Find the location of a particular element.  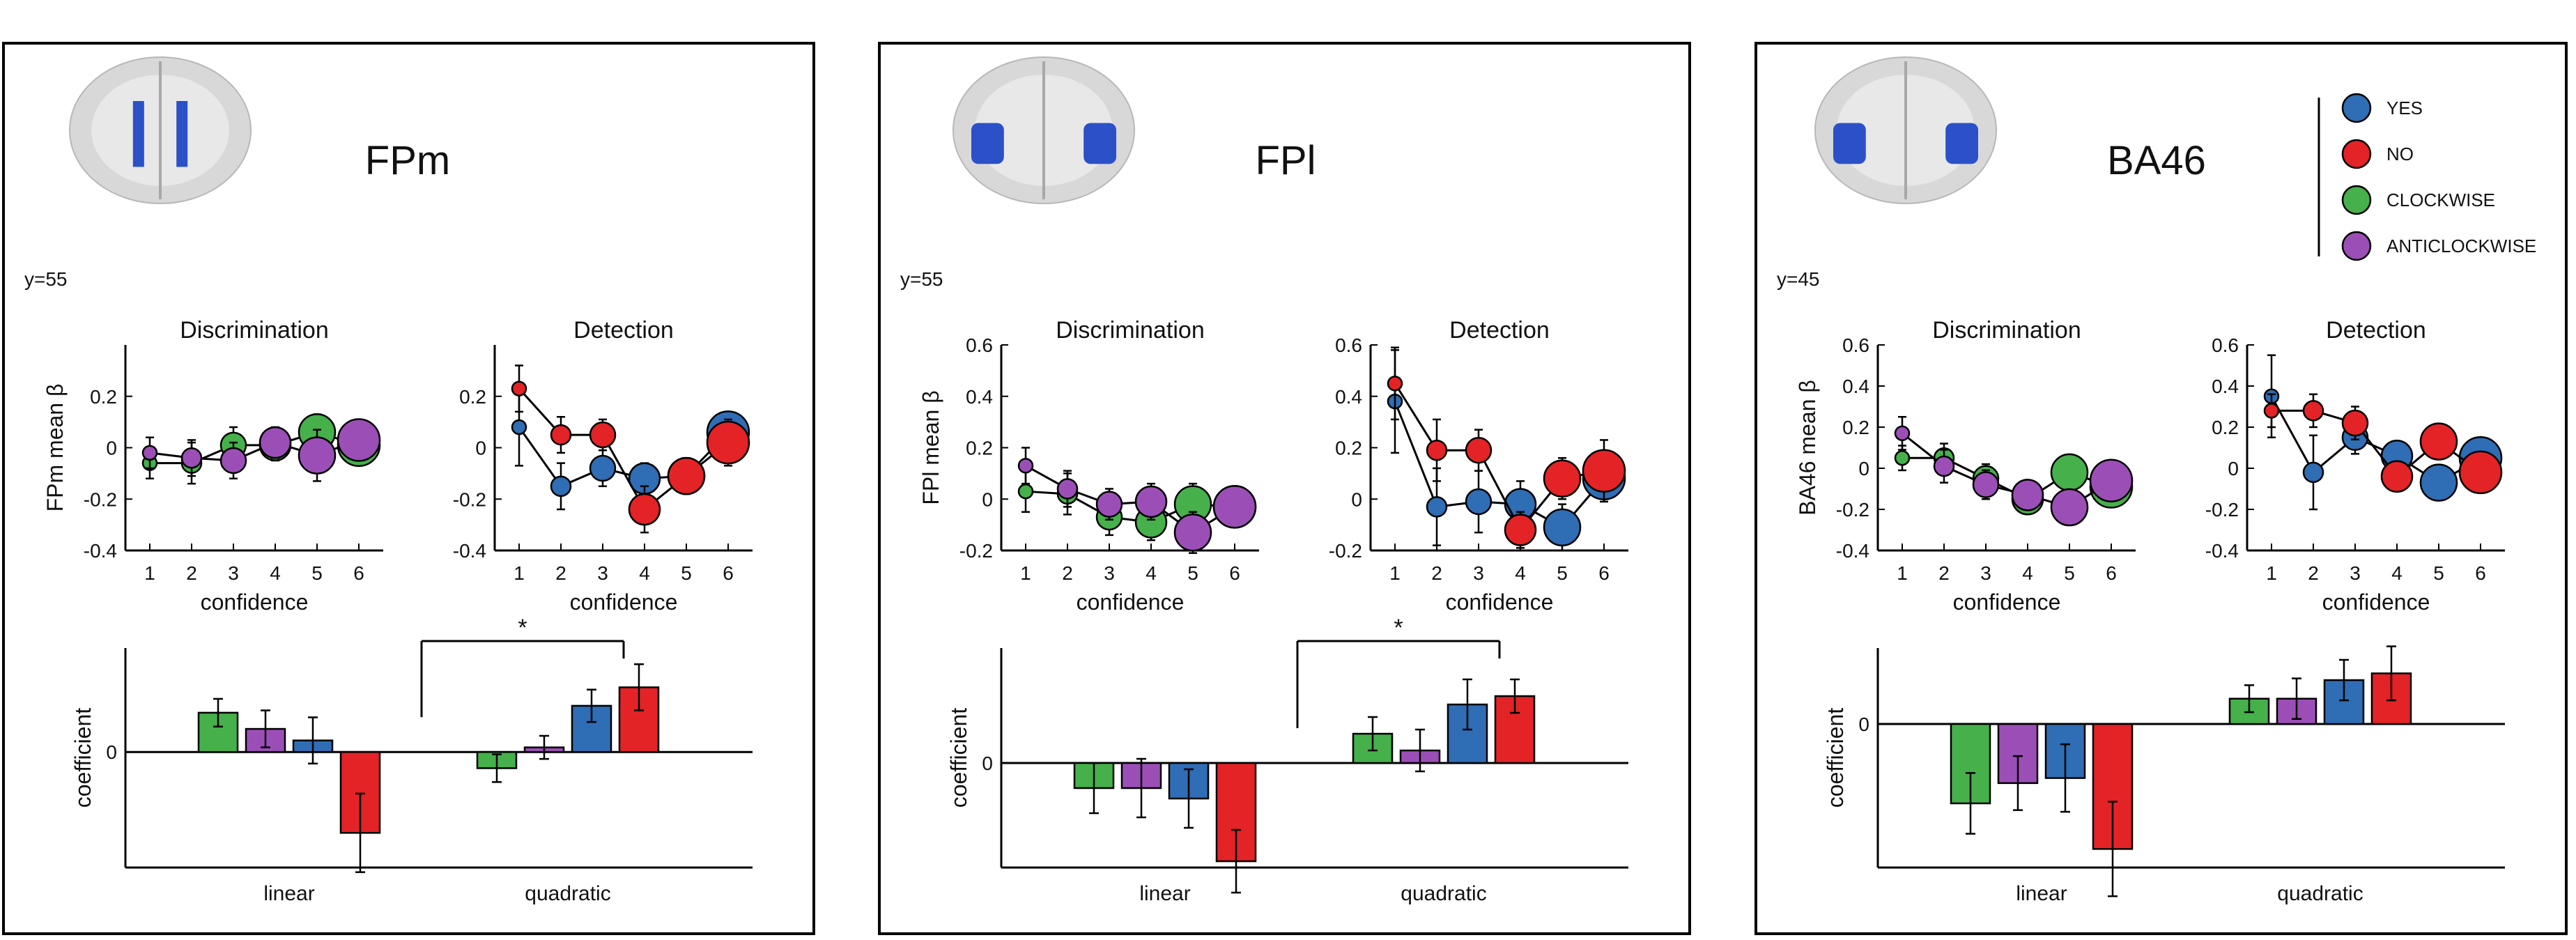

subplot-title: Discrimination is located at coordinates (1130, 330).